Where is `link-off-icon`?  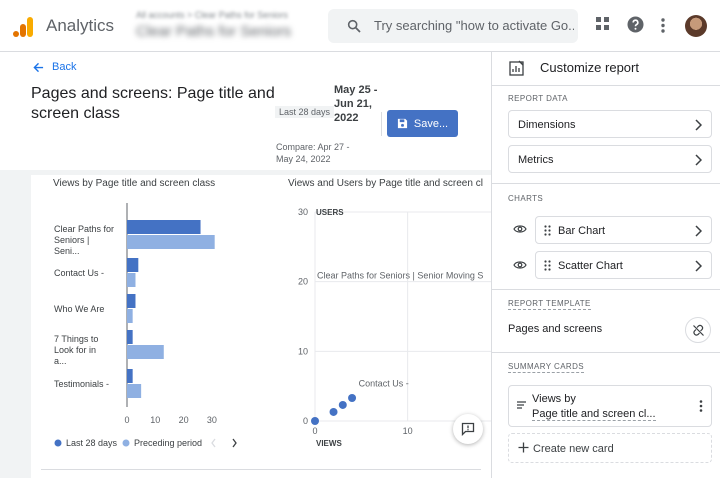 link-off-icon is located at coordinates (698, 330).